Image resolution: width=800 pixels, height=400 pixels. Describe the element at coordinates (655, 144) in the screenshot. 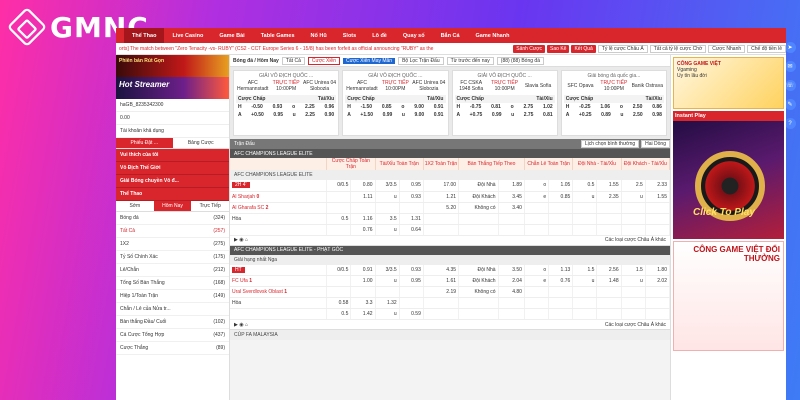

I see `rows-select: Hai Dòng` at that location.